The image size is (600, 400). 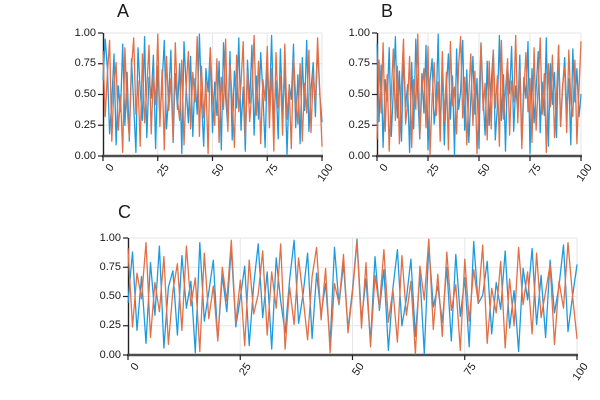 I want to click on chart-b-title: B, so click(x=387, y=11).